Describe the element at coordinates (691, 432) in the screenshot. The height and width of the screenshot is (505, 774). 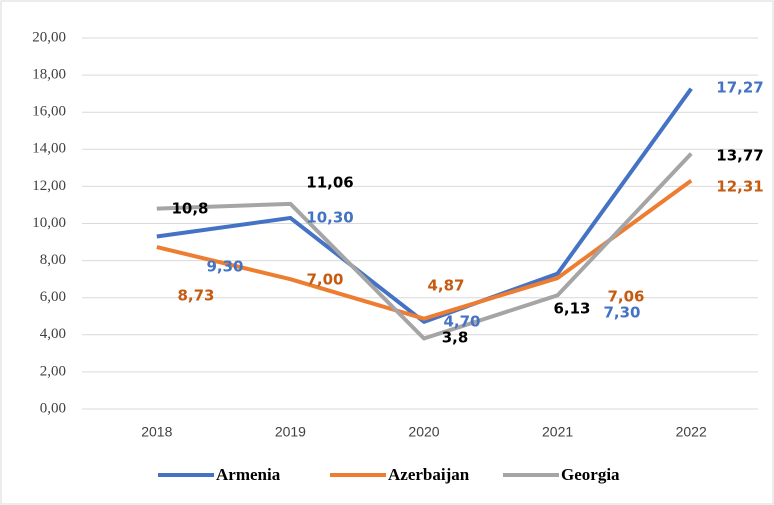
I see `x-tick-label: 2022` at that location.